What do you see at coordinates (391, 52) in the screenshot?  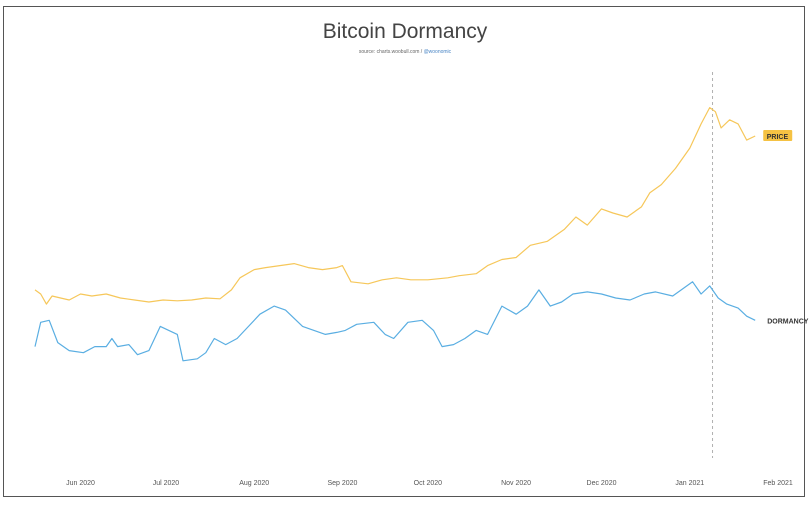 I see `source-text: source: charts.woobull.com /` at bounding box center [391, 52].